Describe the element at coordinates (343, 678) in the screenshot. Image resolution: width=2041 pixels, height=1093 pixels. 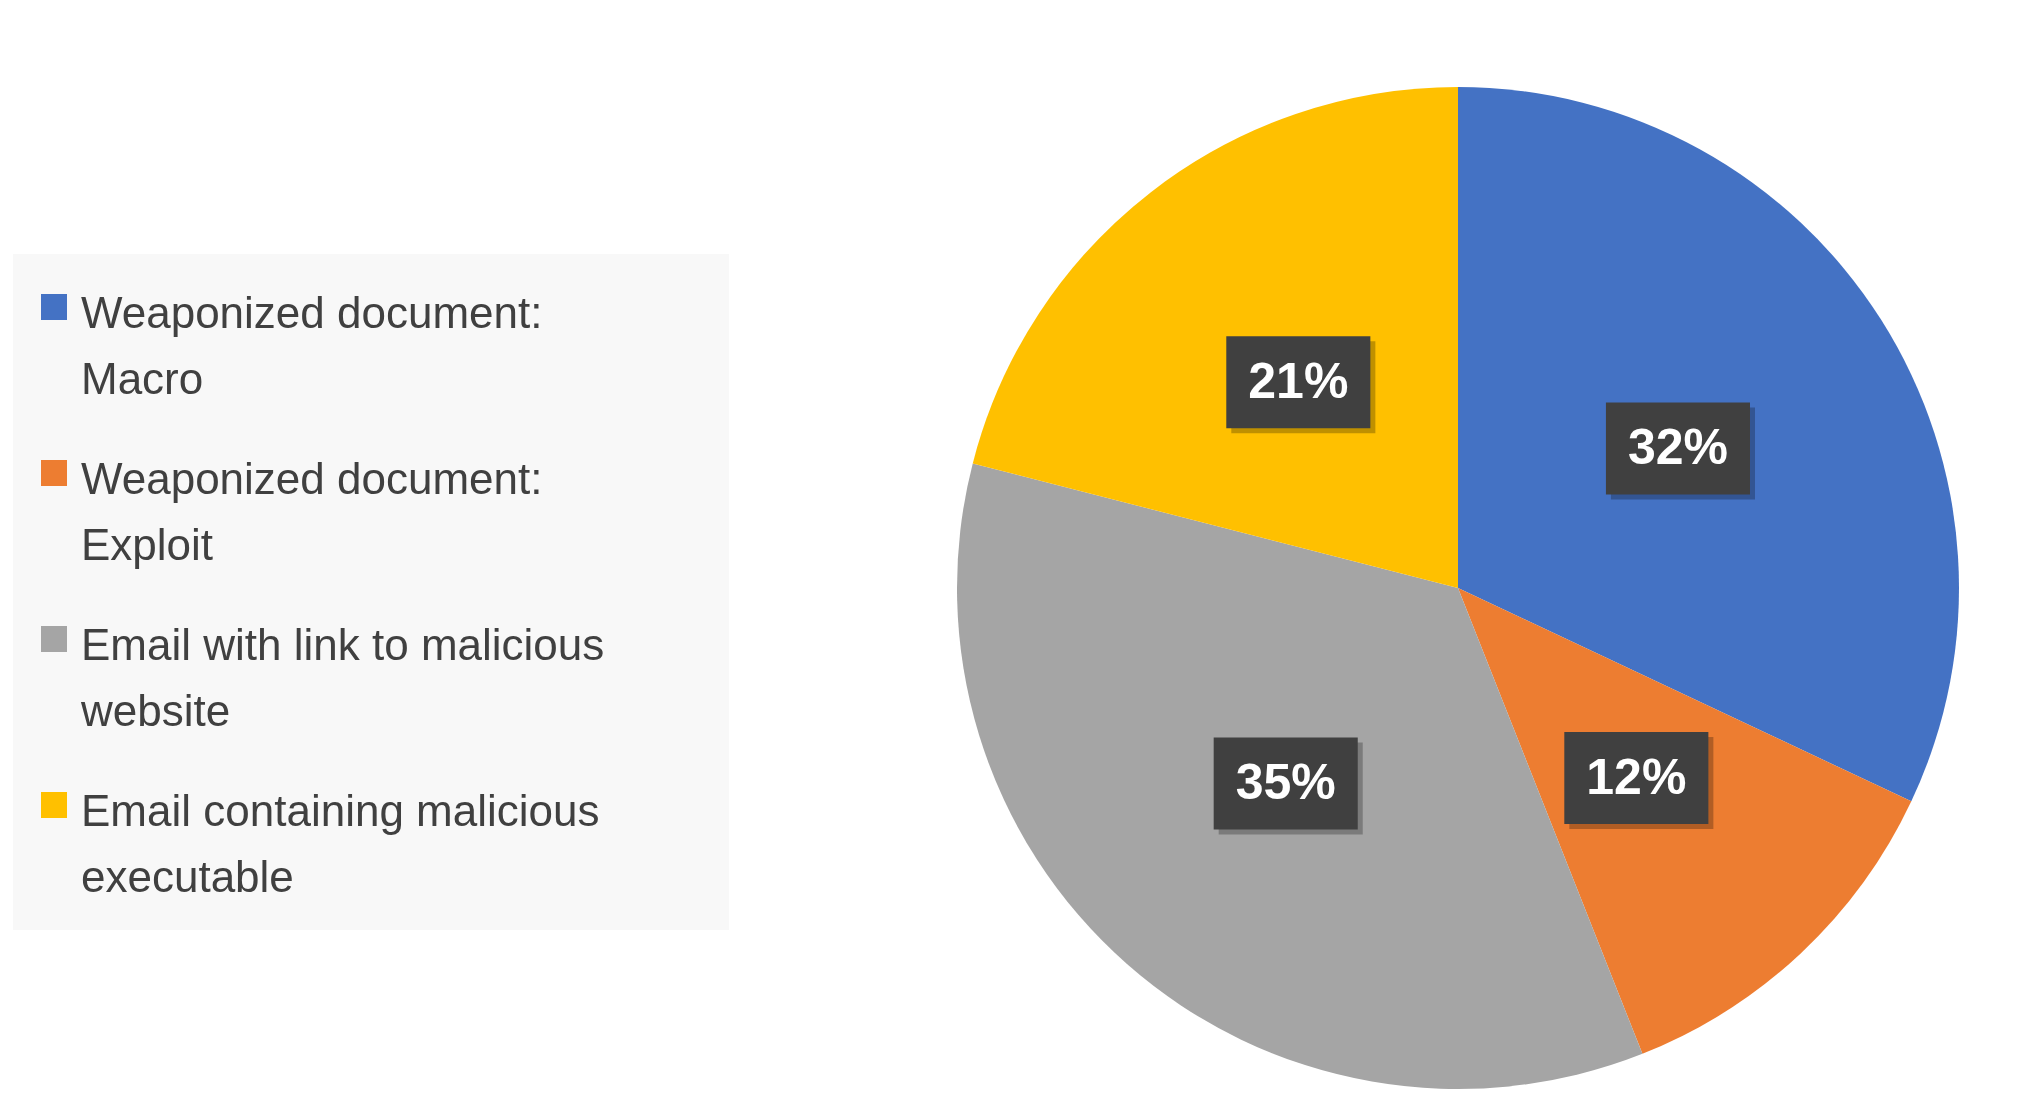
I see `legend-label: Email with link to malicious website` at that location.